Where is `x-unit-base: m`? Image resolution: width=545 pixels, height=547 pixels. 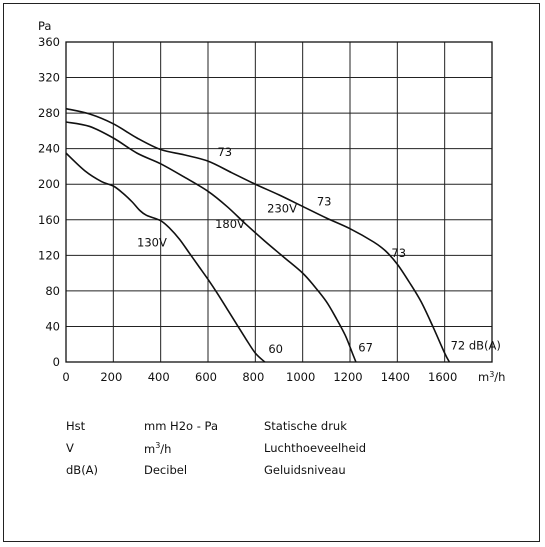
x-unit-base: m is located at coordinates (483, 377).